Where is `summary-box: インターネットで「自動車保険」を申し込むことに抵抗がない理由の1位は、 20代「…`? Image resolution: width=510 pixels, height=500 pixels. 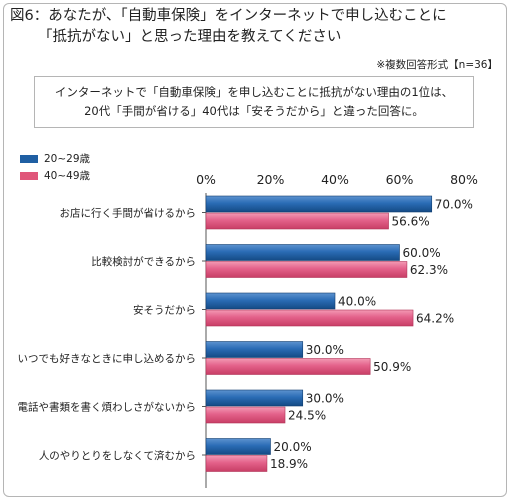 summary-box: インターネットで「自動車保険」を申し込むことに抵抗がない理由の1位は、 20代「… is located at coordinates (254, 102).